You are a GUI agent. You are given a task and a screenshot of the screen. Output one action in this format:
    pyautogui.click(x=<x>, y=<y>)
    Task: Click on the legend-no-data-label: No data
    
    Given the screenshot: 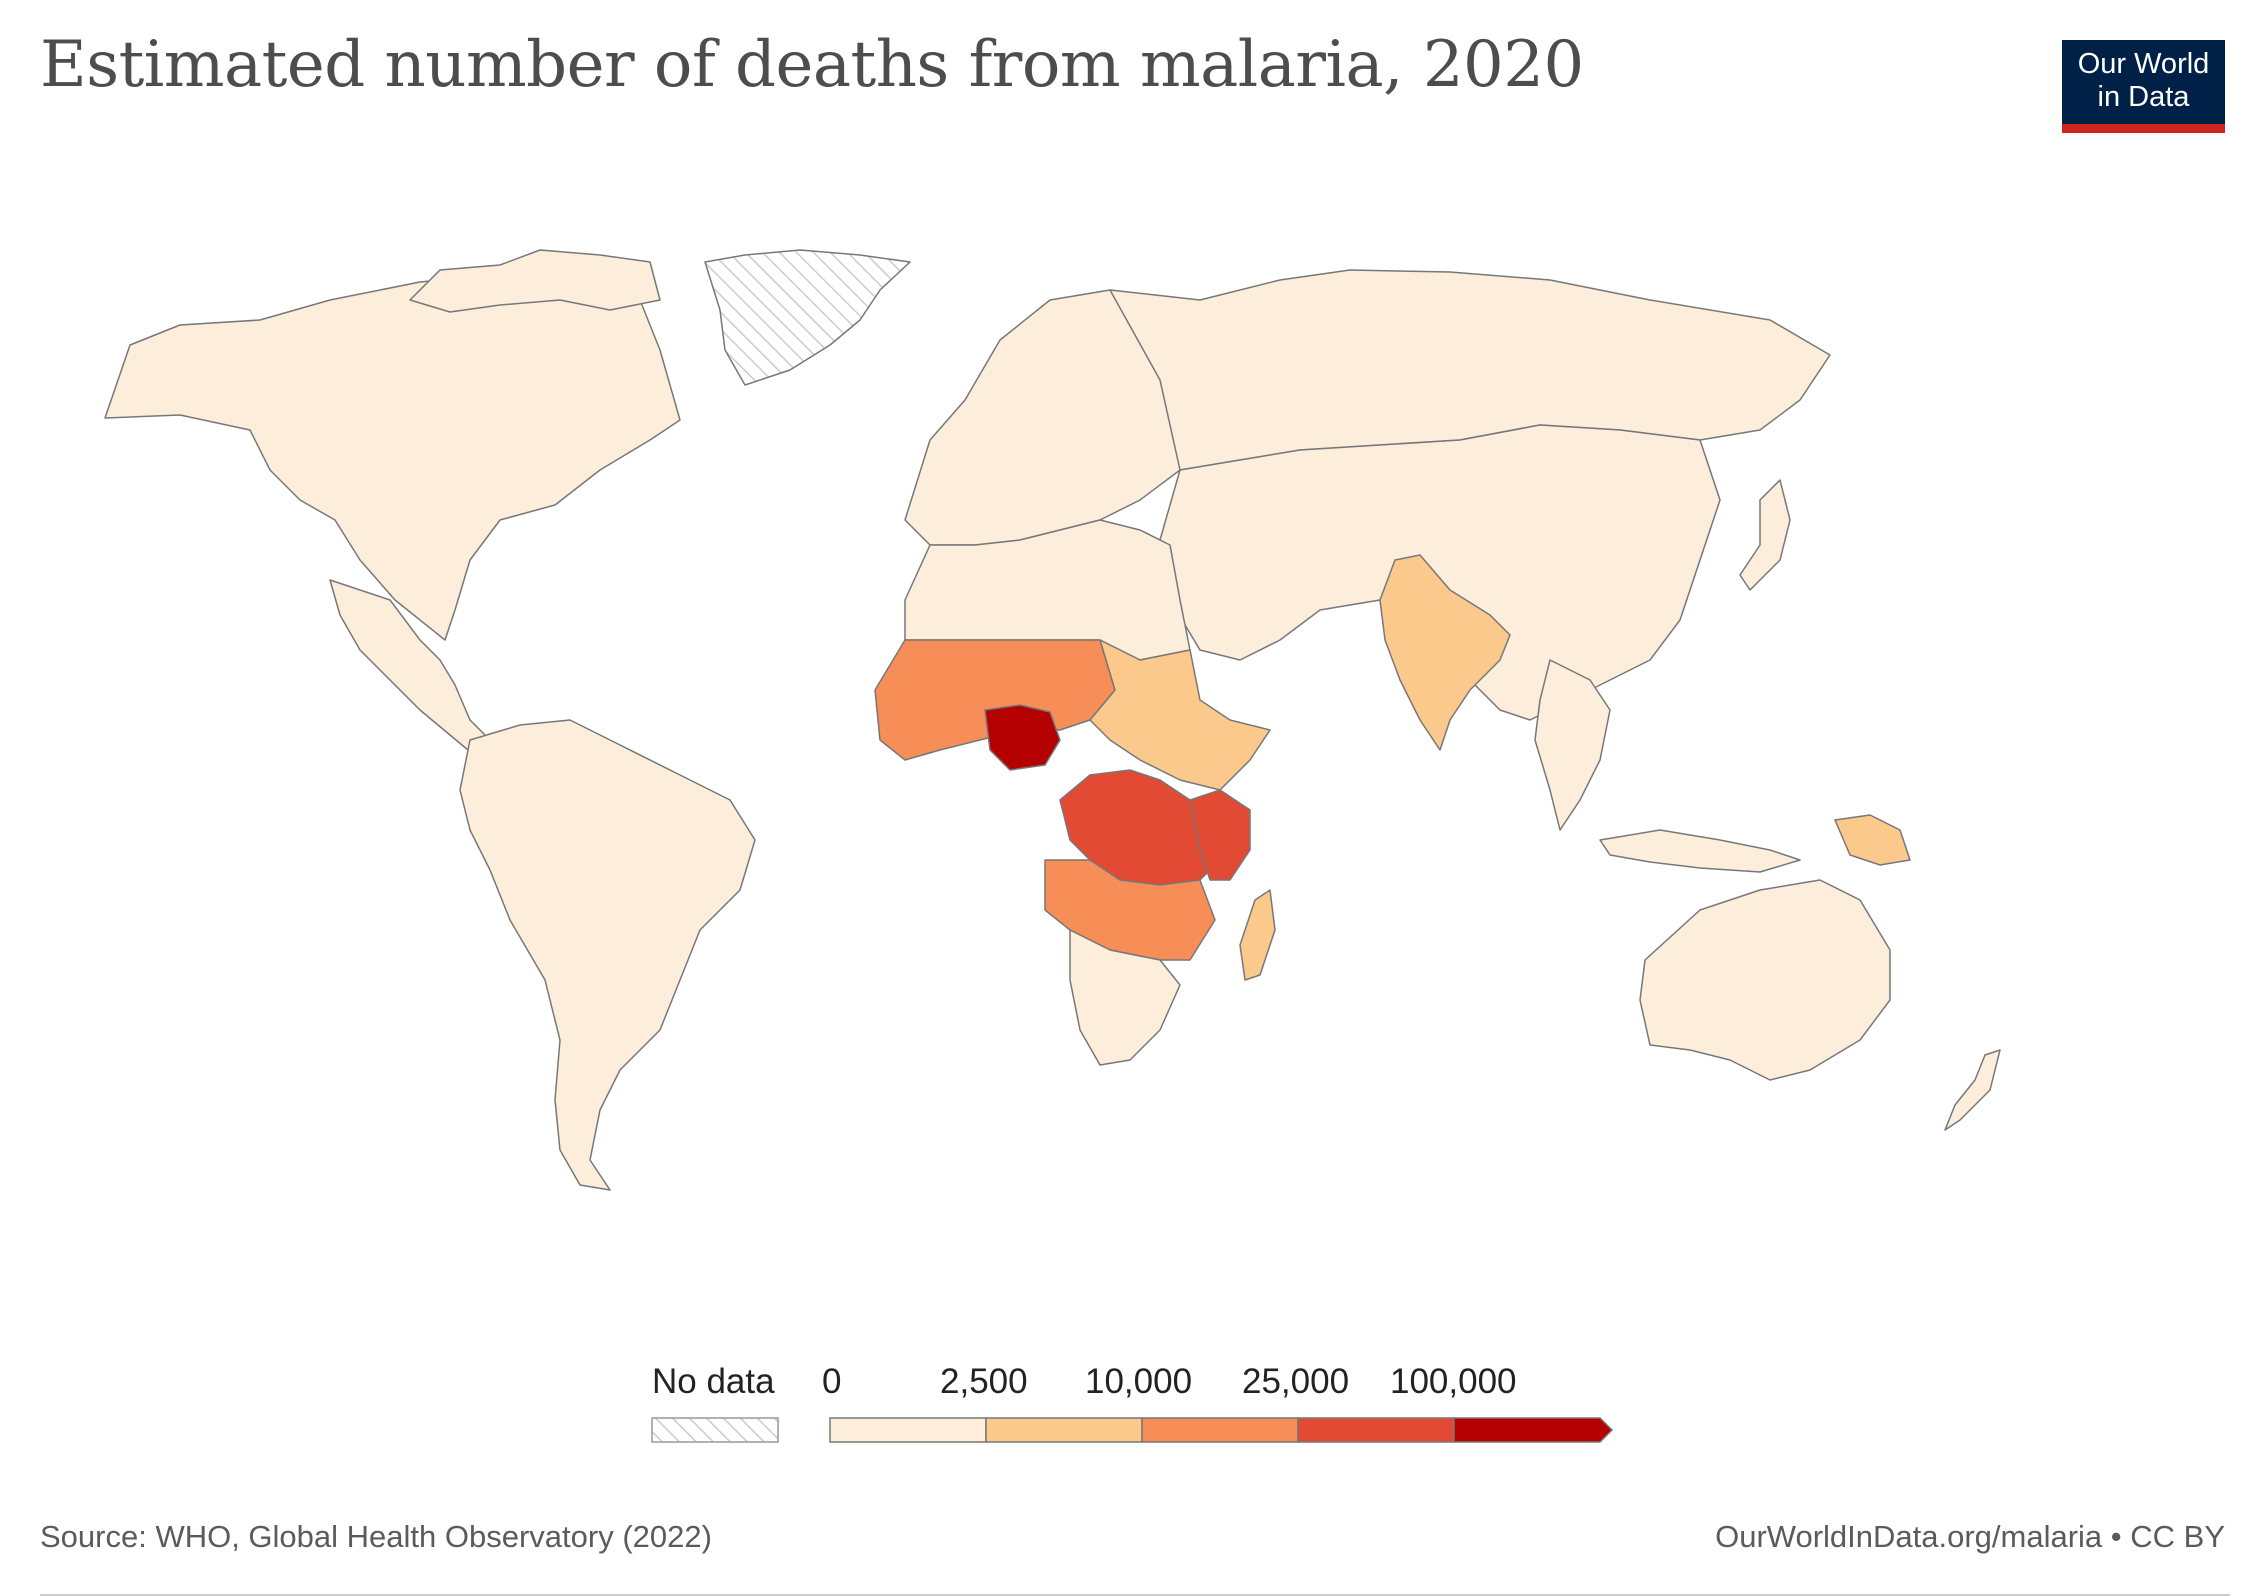 What is the action you would take?
    pyautogui.click(x=713, y=1381)
    